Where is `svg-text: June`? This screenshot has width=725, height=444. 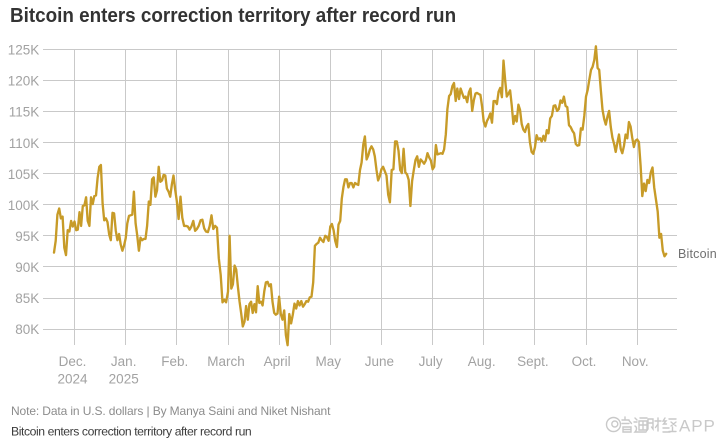
svg-text: June is located at coordinates (379, 361).